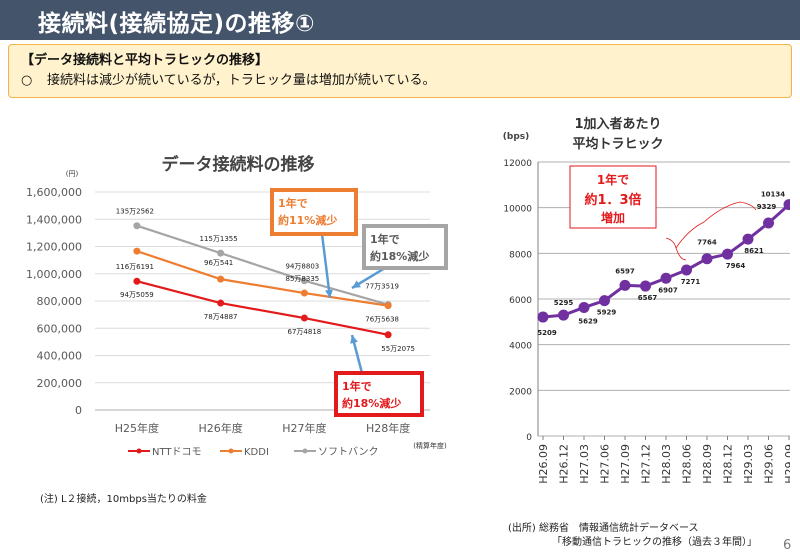  Describe the element at coordinates (687, 464) in the screenshot. I see `traffic-x-tick-label: H28.06` at that location.